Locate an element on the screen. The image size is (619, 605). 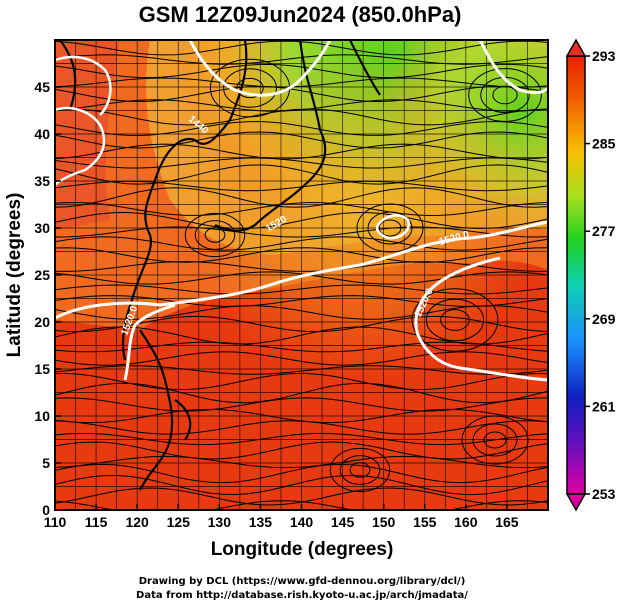
colorbar-ticks: 293 285 277 269 261 253 is located at coordinates (600, 275).